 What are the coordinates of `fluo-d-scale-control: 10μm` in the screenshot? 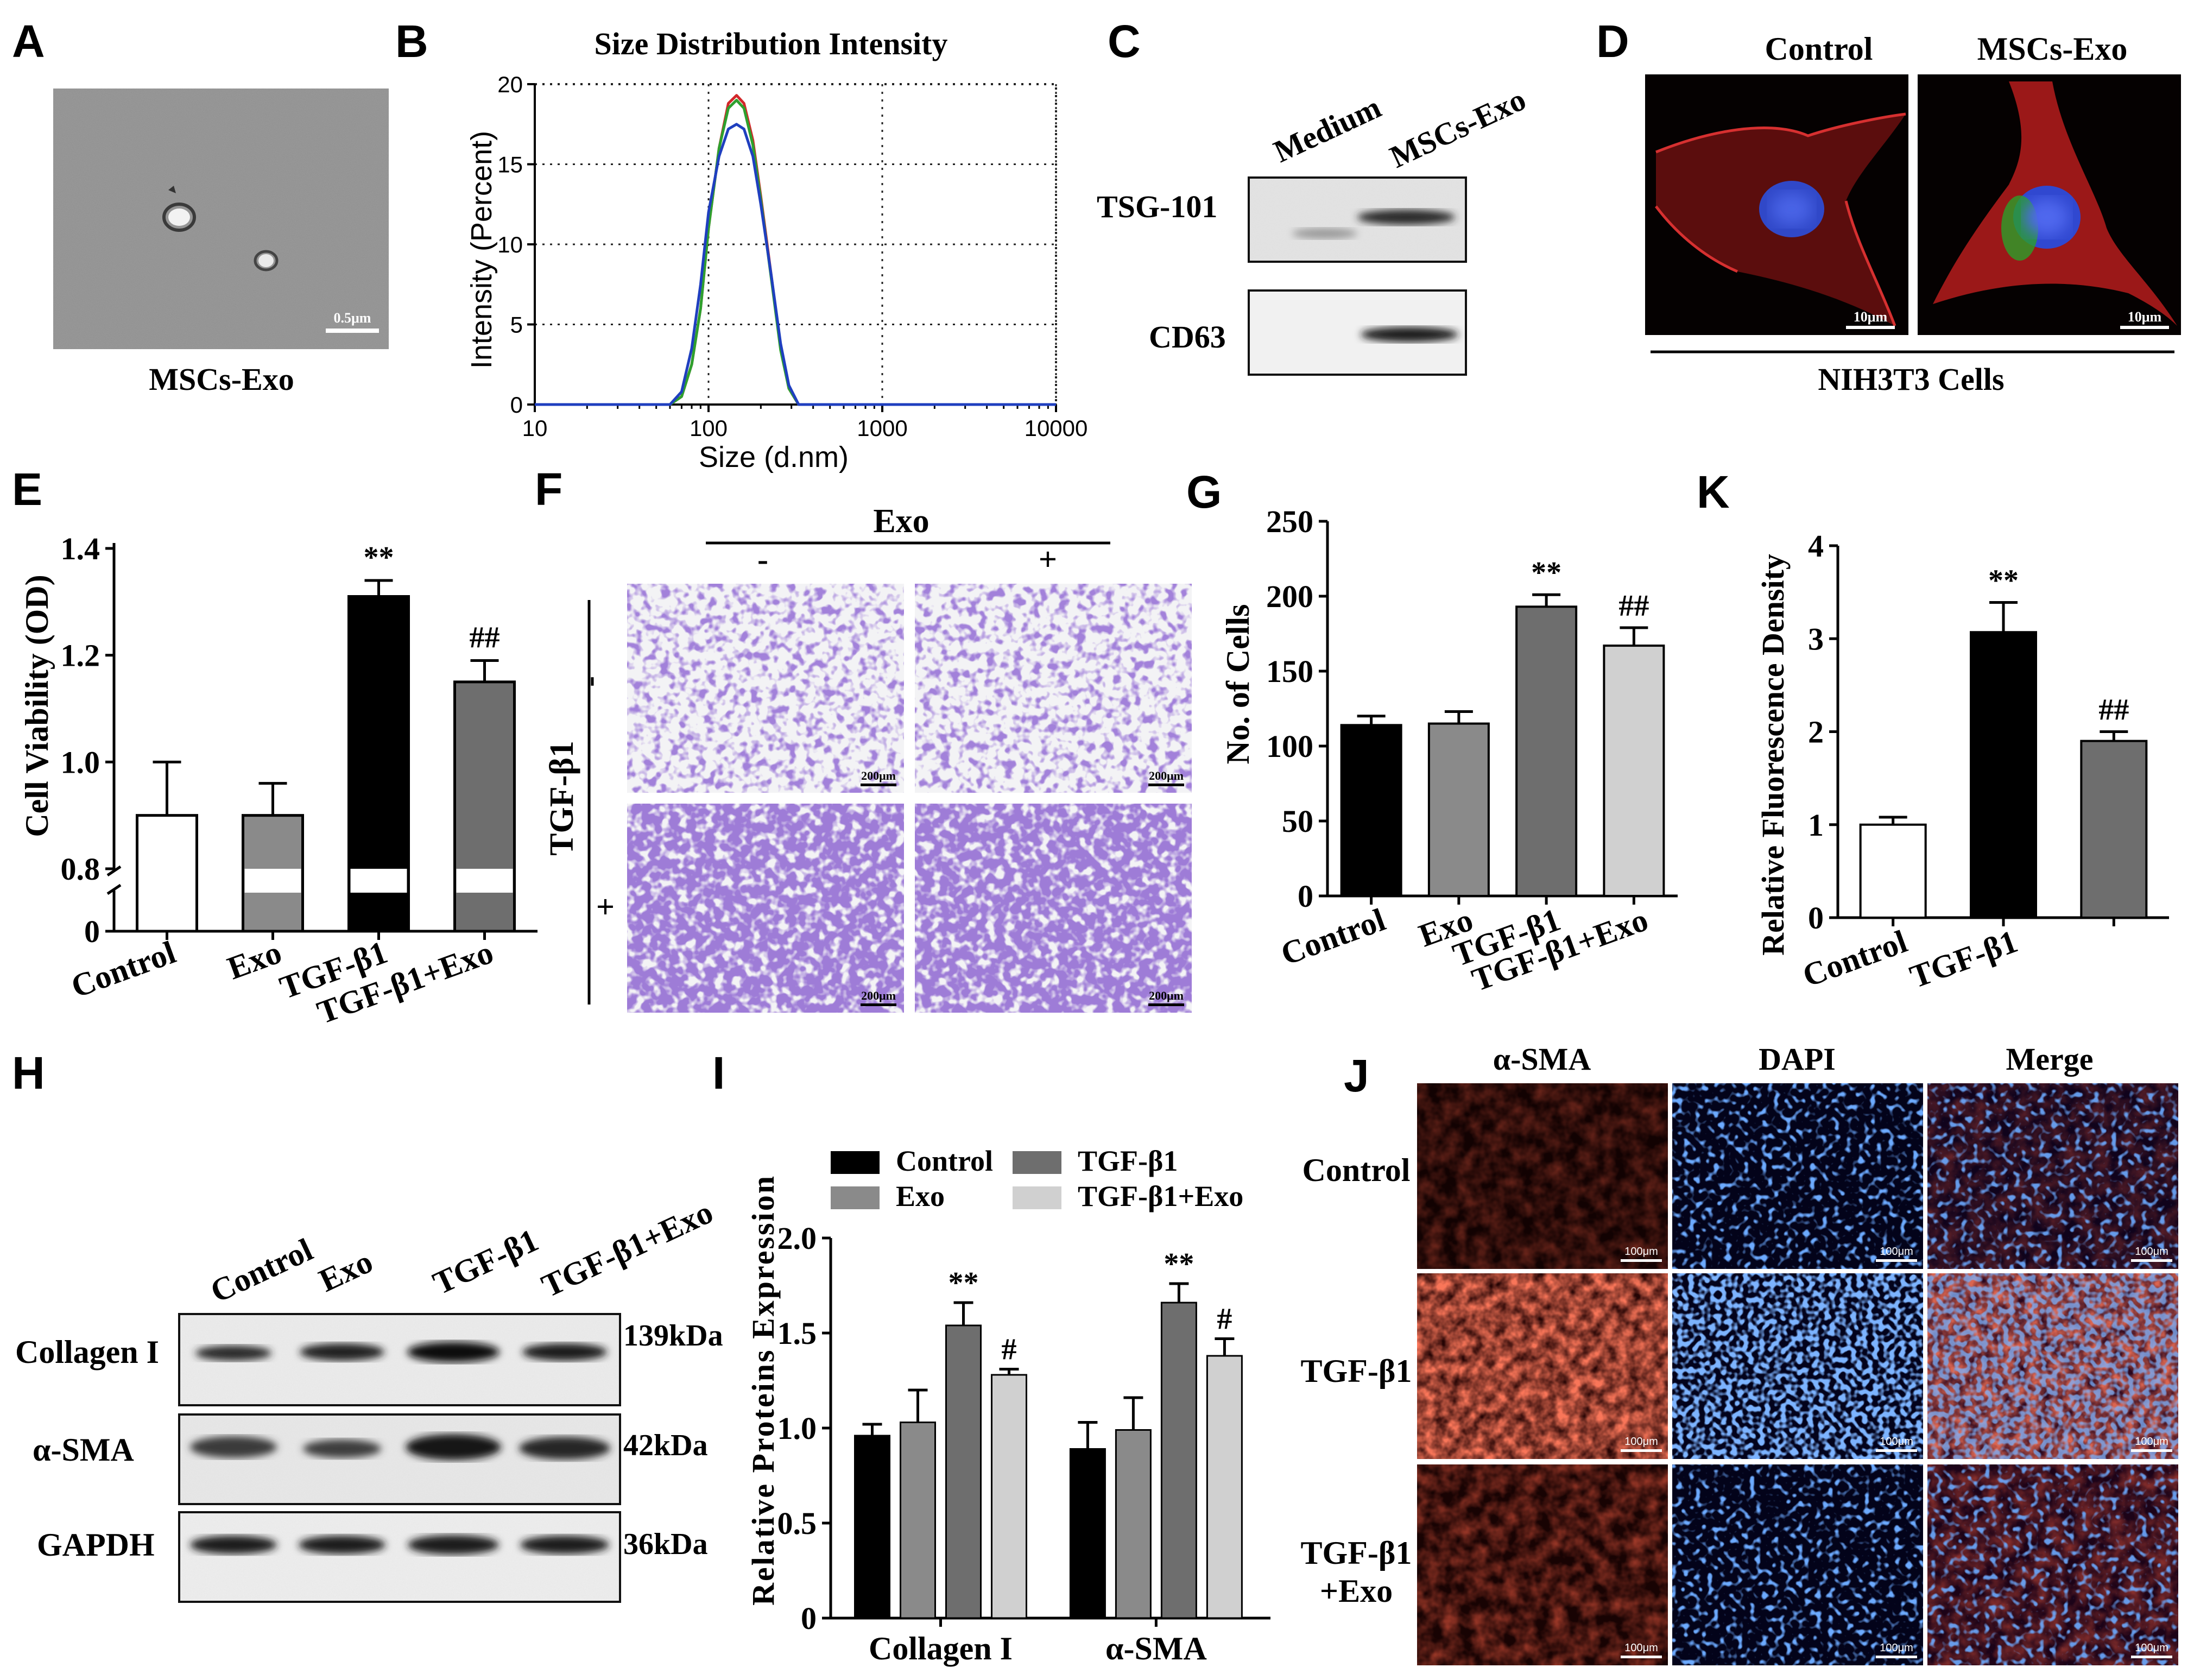 It's located at (1871, 317).